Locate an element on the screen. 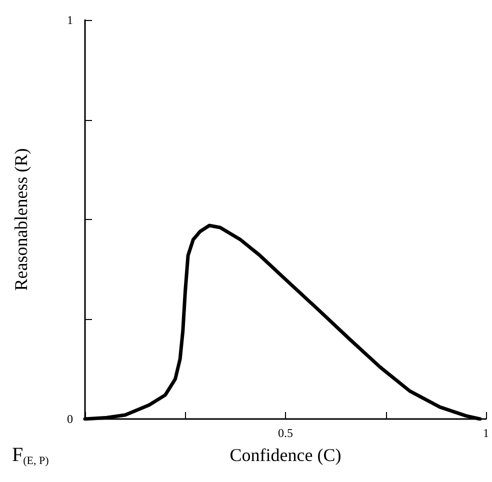 The image size is (492, 482). x-axis-title: Confidence (C) is located at coordinates (286, 455).